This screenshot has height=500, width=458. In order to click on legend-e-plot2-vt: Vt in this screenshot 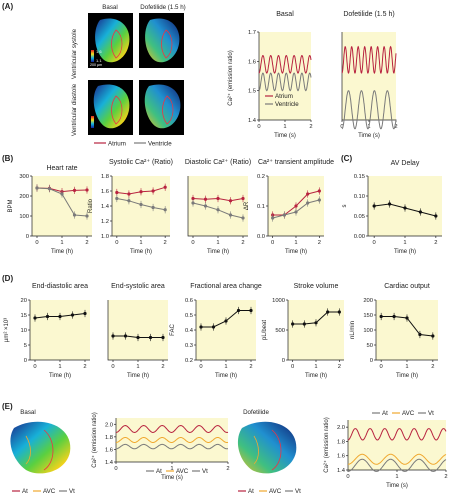, I will do `click(431, 413)`.